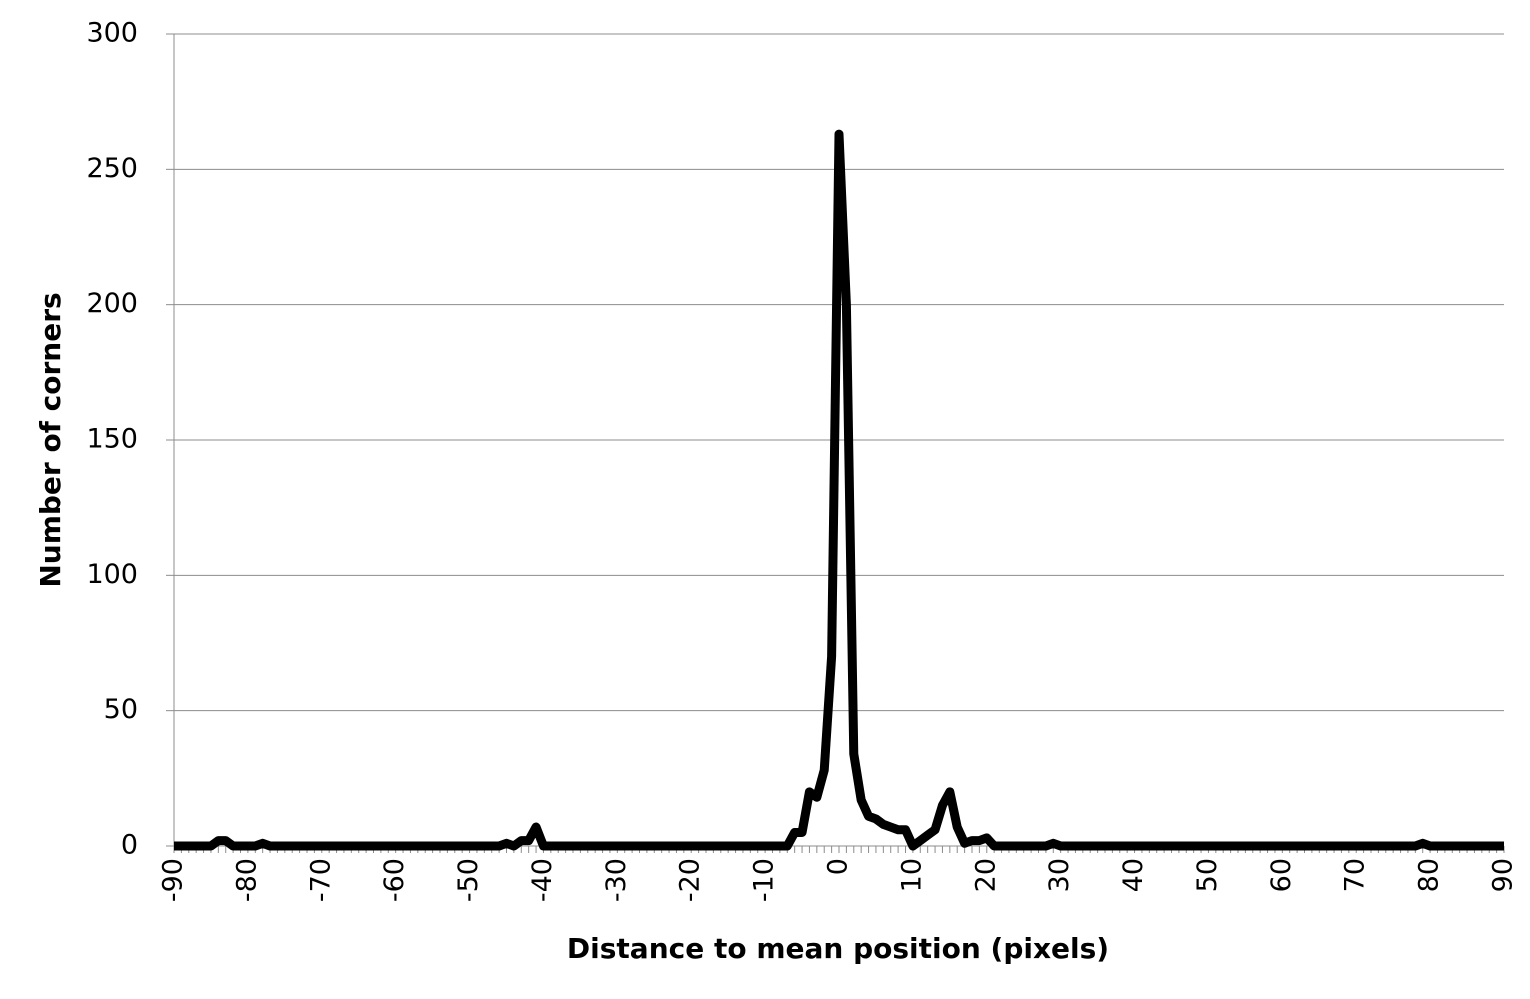 Image resolution: width=1530 pixels, height=999 pixels. What do you see at coordinates (838, 866) in the screenshot?
I see `x-tick-label: 0` at bounding box center [838, 866].